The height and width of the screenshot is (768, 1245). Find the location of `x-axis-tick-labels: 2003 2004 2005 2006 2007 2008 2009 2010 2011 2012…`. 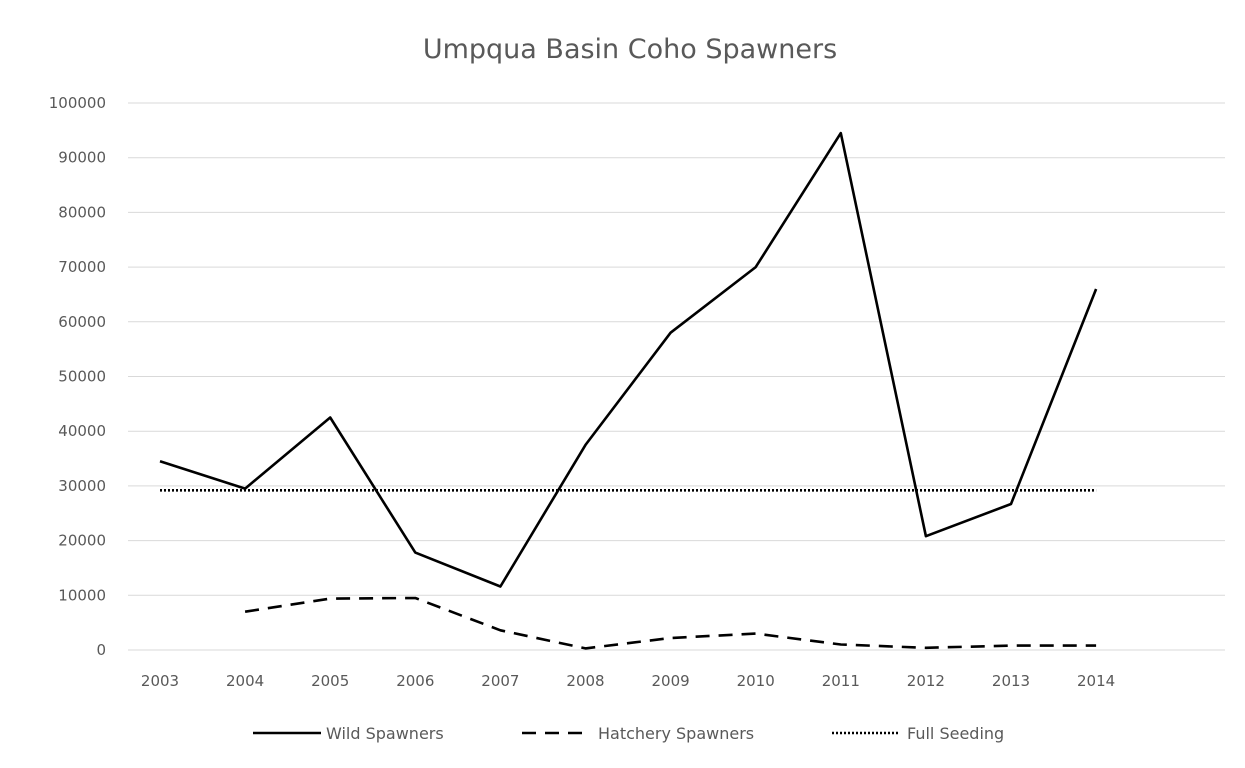

x-axis-tick-labels: 2003 2004 2005 2006 2007 2008 2009 2010 2011 2012… is located at coordinates (628, 681).